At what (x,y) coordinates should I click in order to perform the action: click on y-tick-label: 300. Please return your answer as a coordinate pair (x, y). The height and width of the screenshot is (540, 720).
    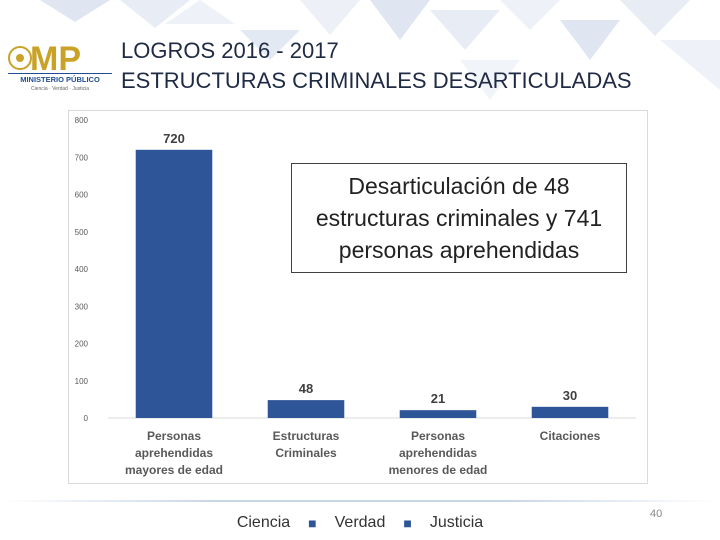
    Looking at the image, I should click on (82, 306).